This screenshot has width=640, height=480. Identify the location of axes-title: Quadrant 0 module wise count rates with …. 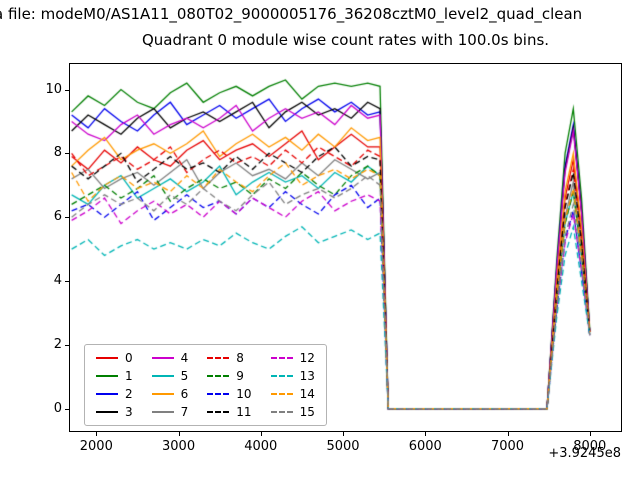
(345, 40).